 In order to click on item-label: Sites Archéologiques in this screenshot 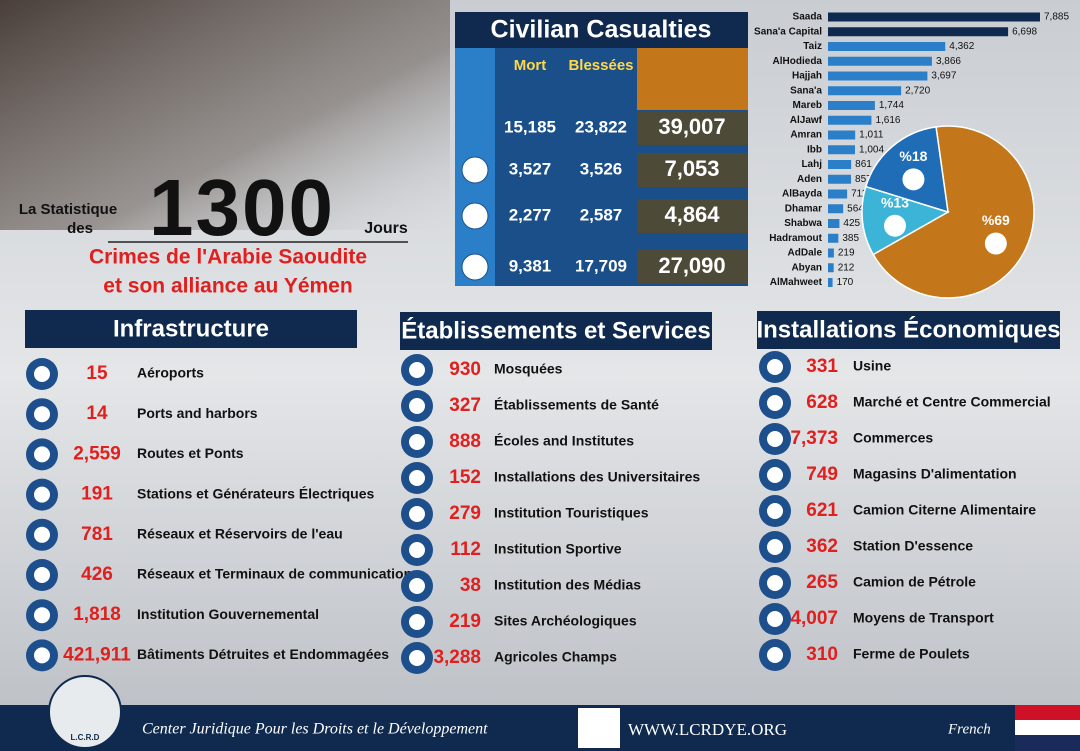, I will do `click(565, 621)`.